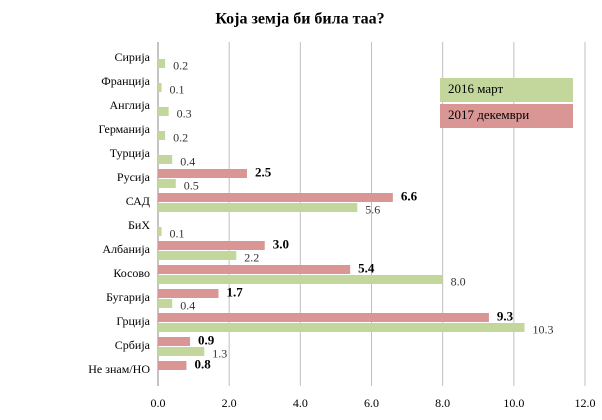 Image resolution: width=602 pixels, height=420 pixels. What do you see at coordinates (138, 201) in the screenshot?
I see `y-tick-label: САД` at bounding box center [138, 201].